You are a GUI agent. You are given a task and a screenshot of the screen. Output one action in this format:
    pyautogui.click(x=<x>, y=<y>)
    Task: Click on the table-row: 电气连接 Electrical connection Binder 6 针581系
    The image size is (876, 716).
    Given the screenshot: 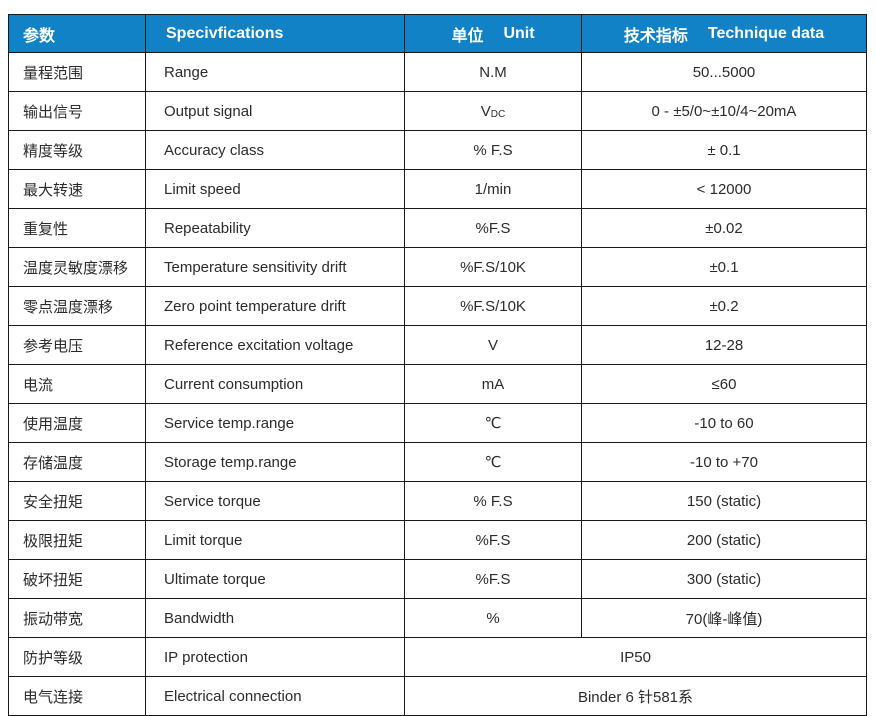 What is the action you would take?
    pyautogui.click(x=437, y=696)
    